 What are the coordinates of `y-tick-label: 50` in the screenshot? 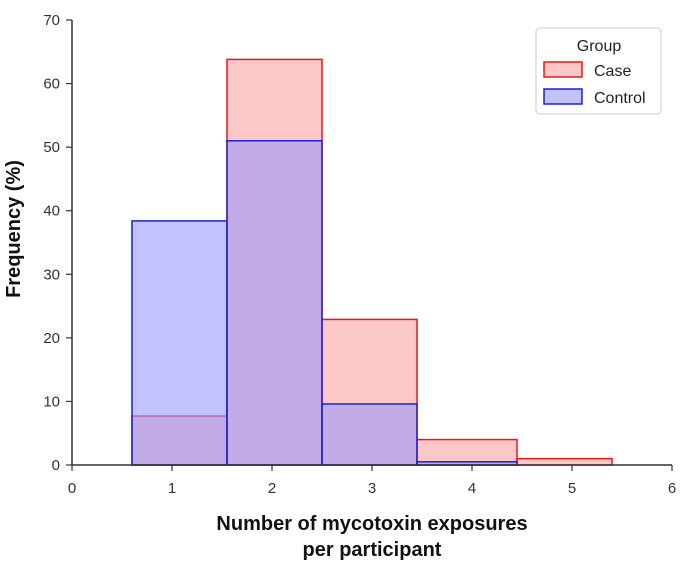 It's located at (51, 147).